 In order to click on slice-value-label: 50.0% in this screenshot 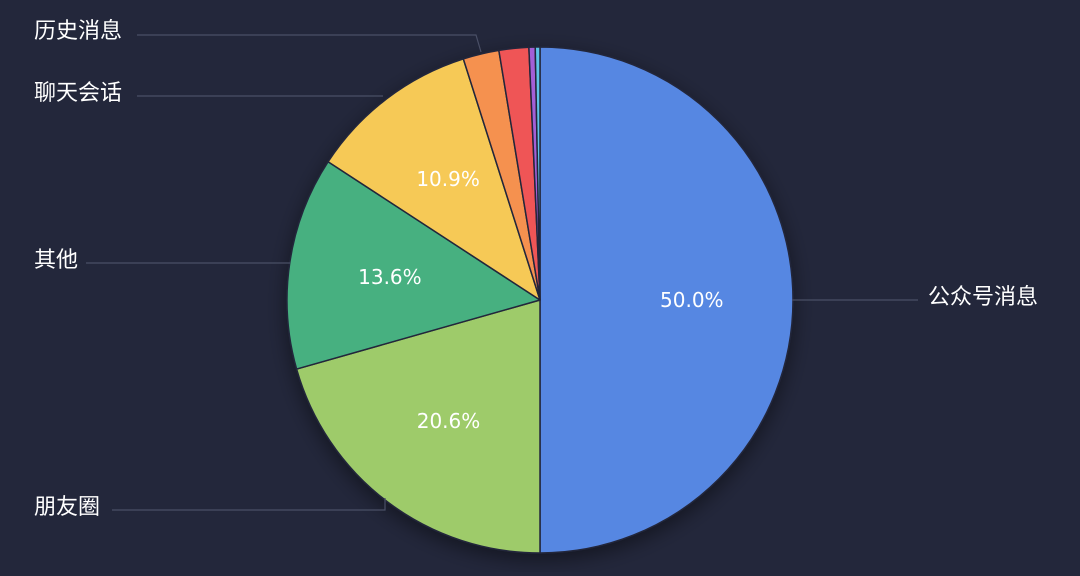, I will do `click(692, 300)`.